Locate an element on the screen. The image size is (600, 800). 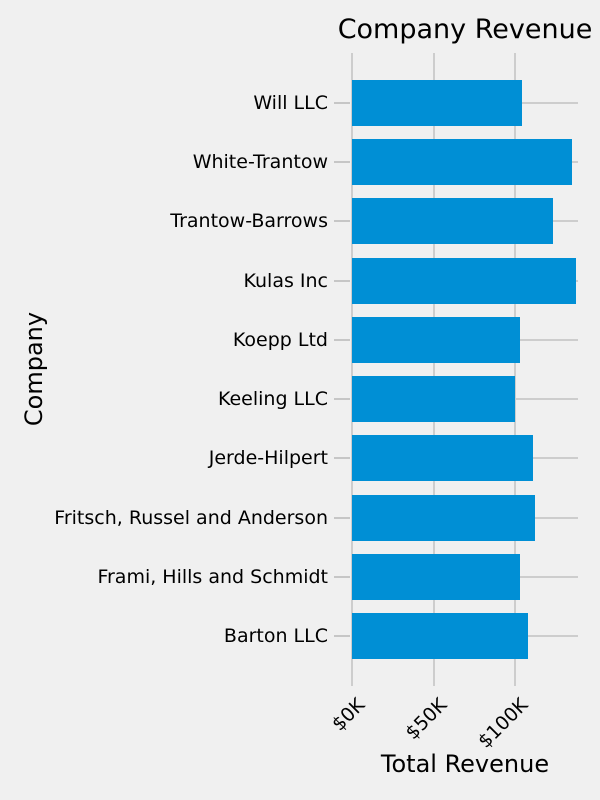
x-tick-label: $50K is located at coordinates (426, 719).